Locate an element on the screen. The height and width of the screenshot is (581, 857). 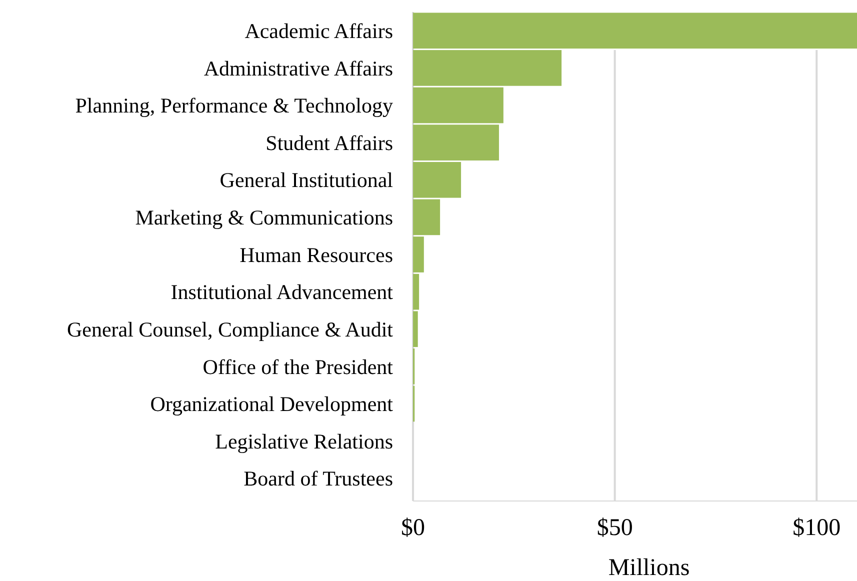
y-tick-label: Planning, Performance & Technology is located at coordinates (234, 106).